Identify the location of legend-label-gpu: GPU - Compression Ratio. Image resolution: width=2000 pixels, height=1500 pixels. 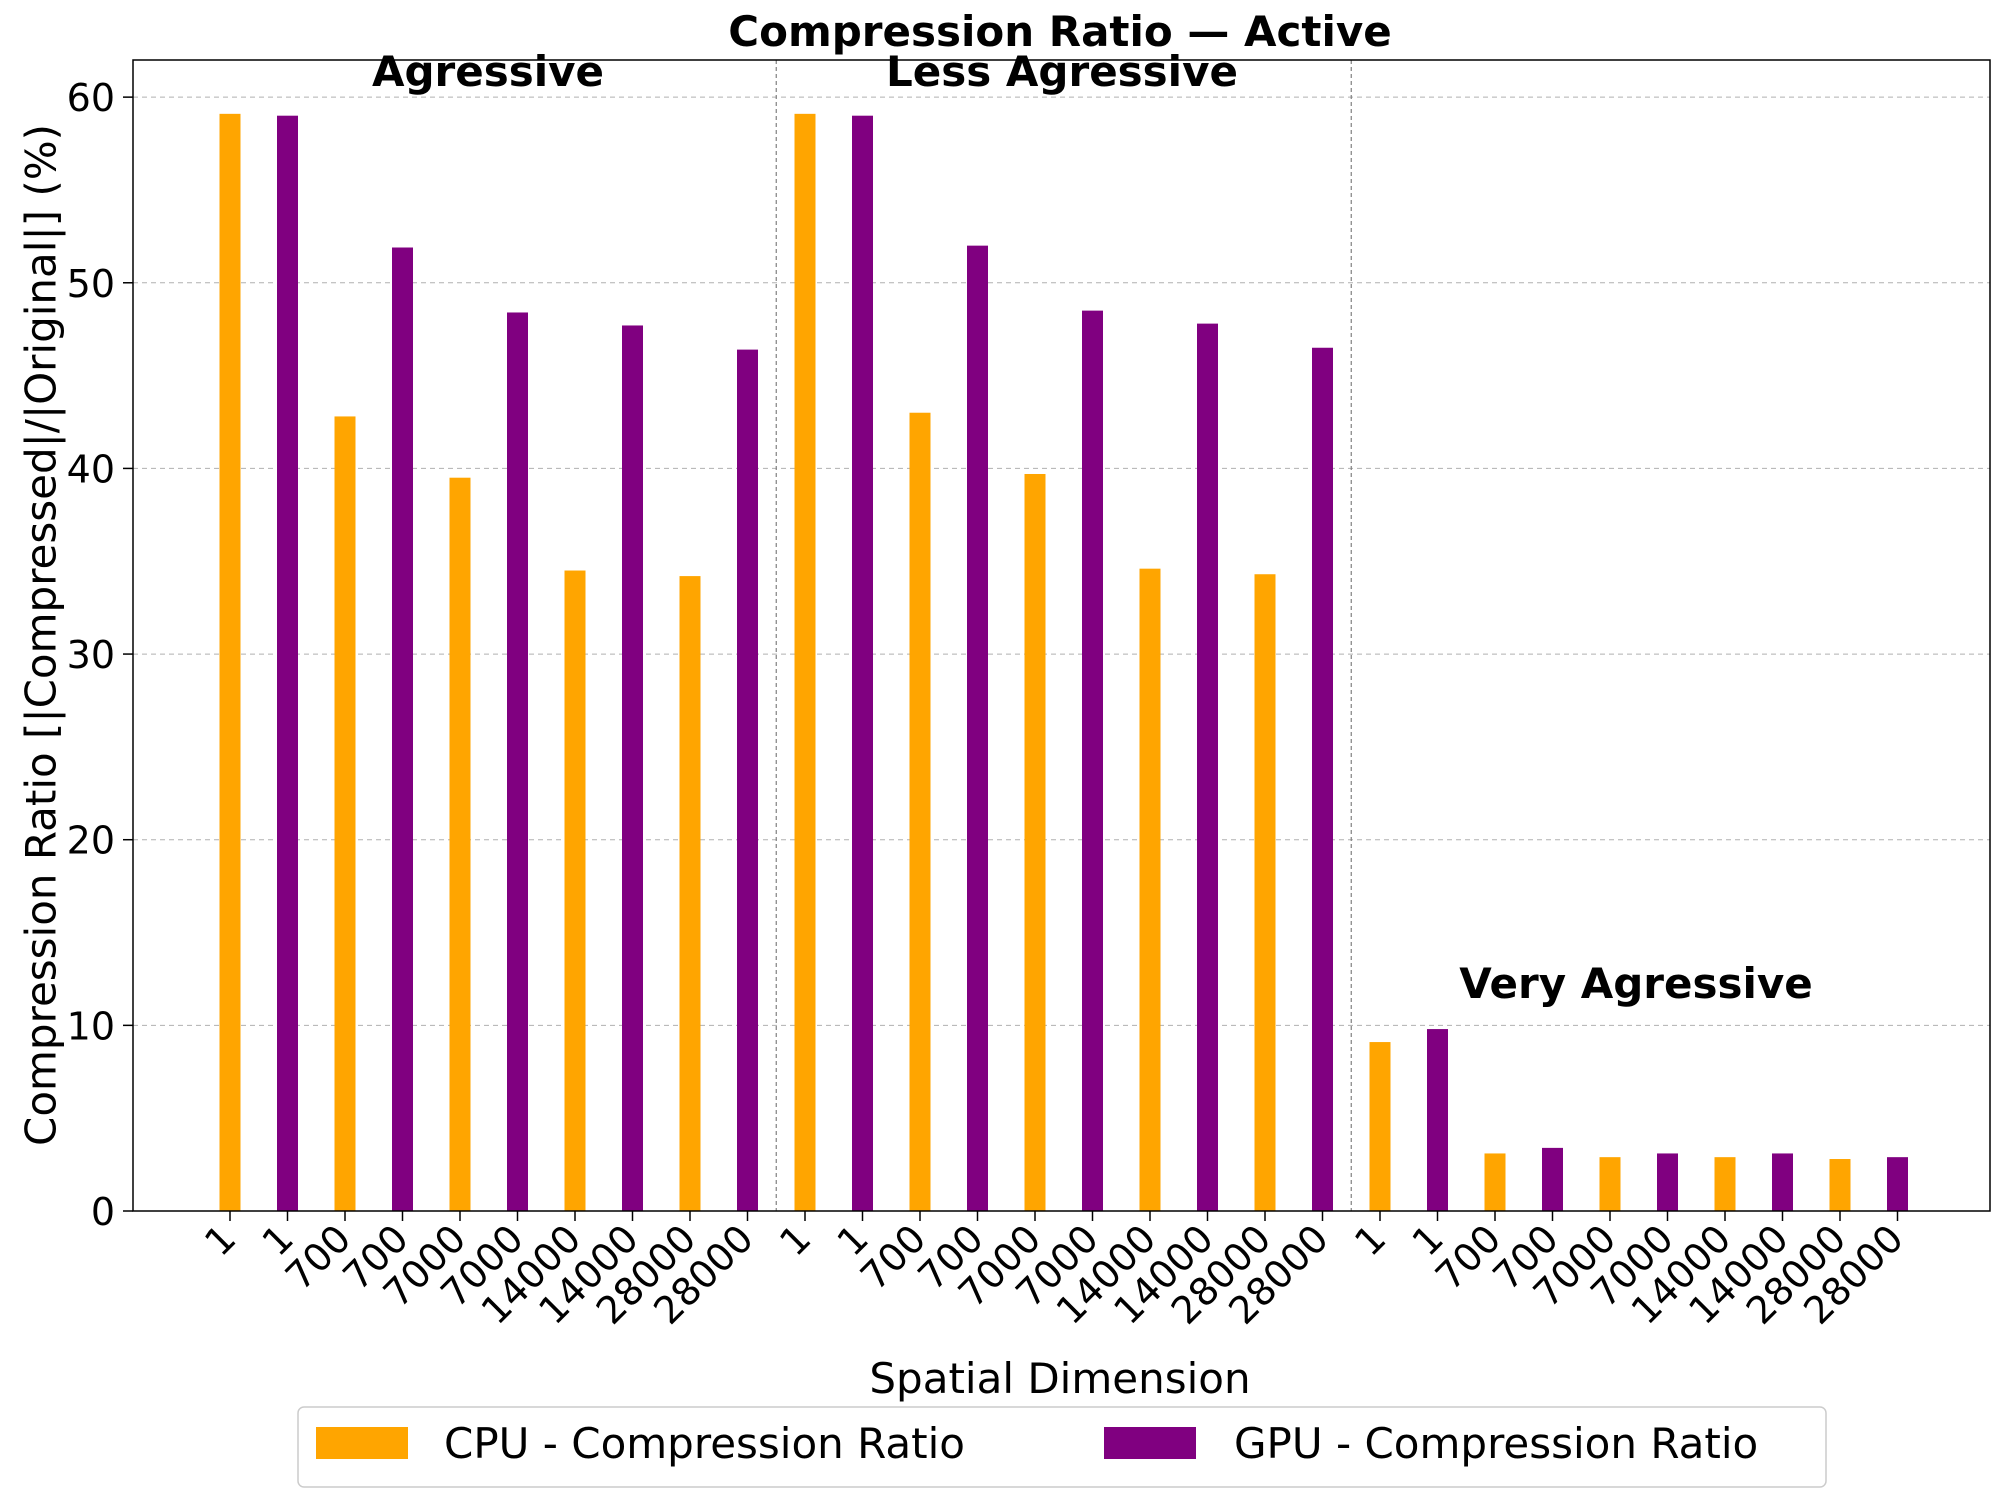
(1496, 1443).